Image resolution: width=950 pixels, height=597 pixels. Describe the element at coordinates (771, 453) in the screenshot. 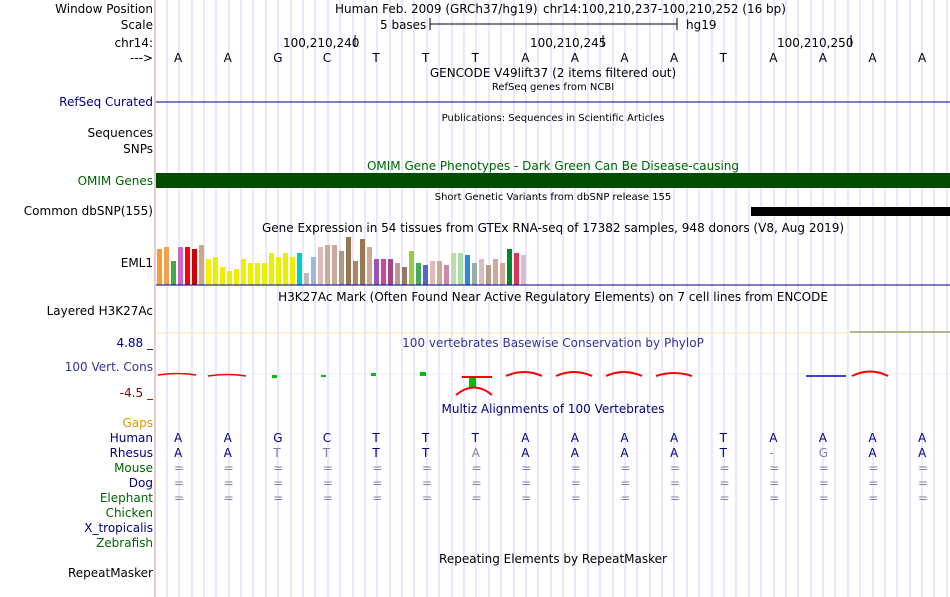

I see `row-rhesus-base: -` at that location.